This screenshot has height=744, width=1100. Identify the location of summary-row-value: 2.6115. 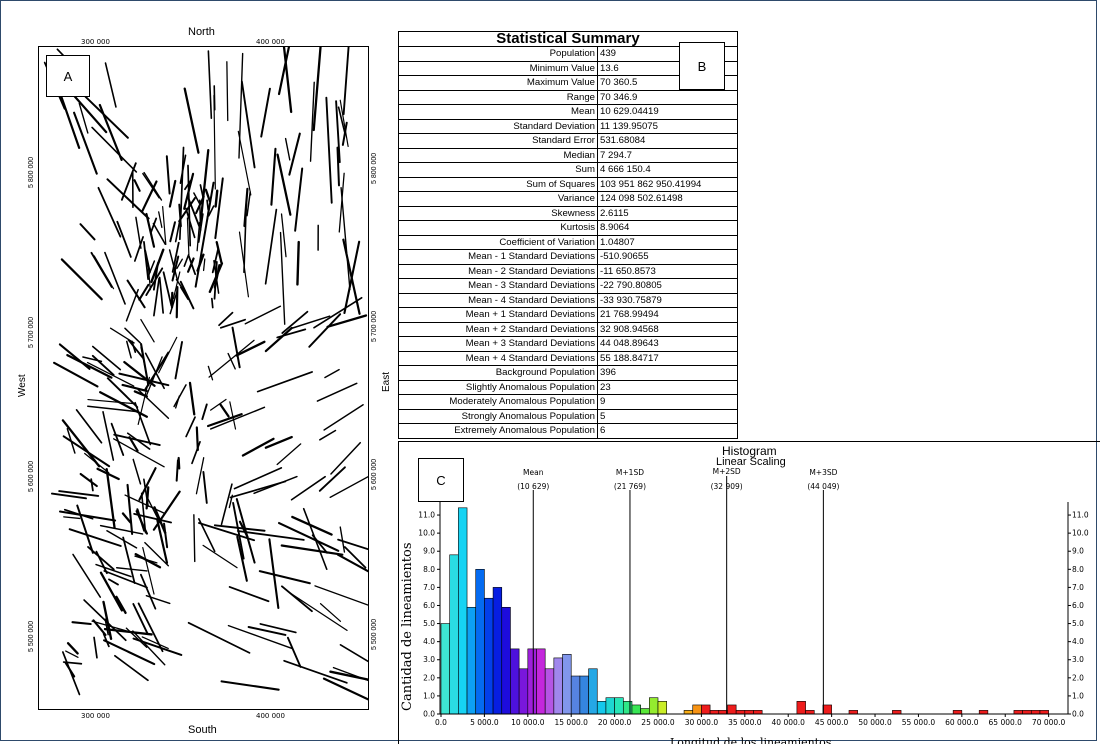
(667, 213).